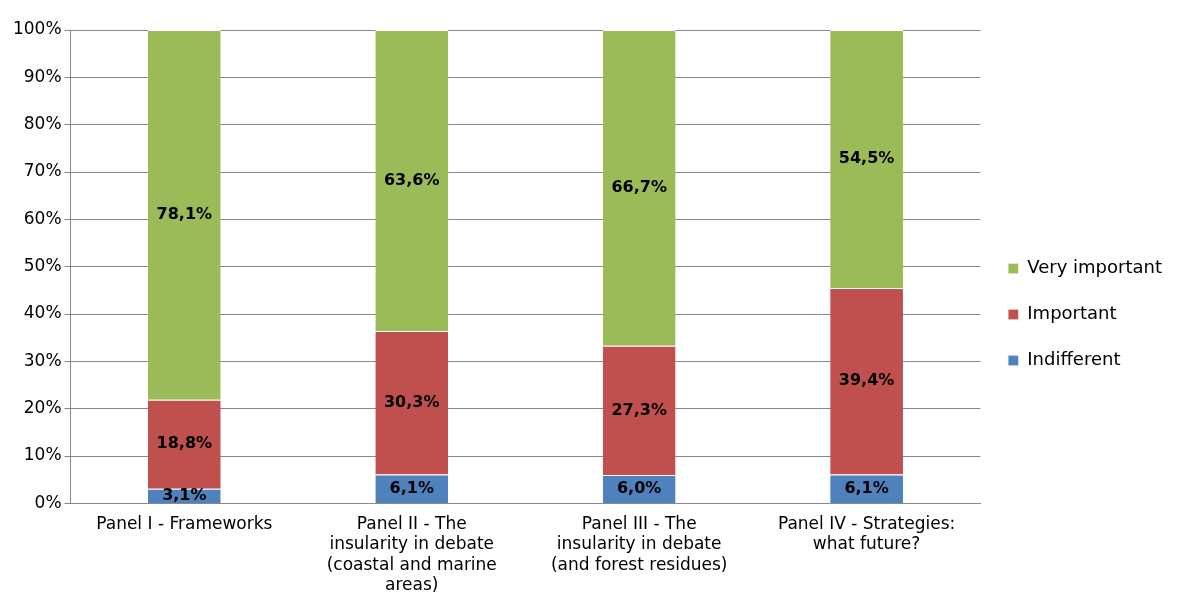 The height and width of the screenshot is (604, 1182). I want to click on y-tick-label: 90%, so click(42, 75).